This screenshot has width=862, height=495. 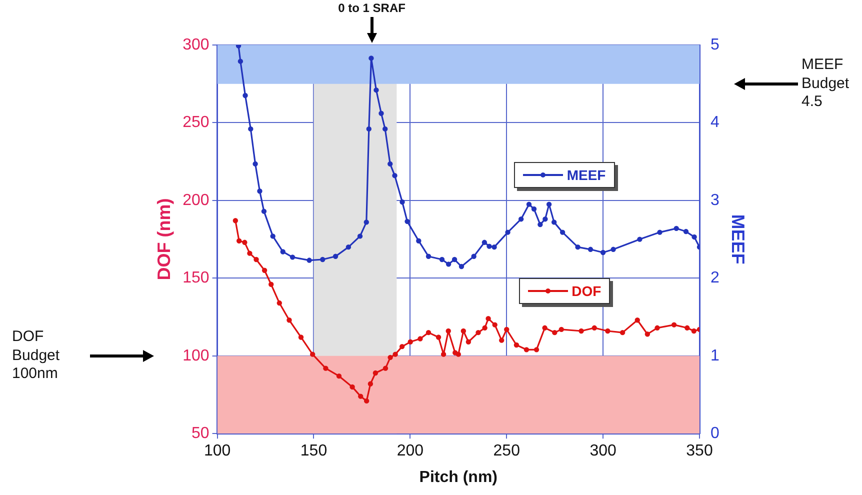 I want to click on annotation: 0 to 1 SRAF, so click(x=372, y=8).